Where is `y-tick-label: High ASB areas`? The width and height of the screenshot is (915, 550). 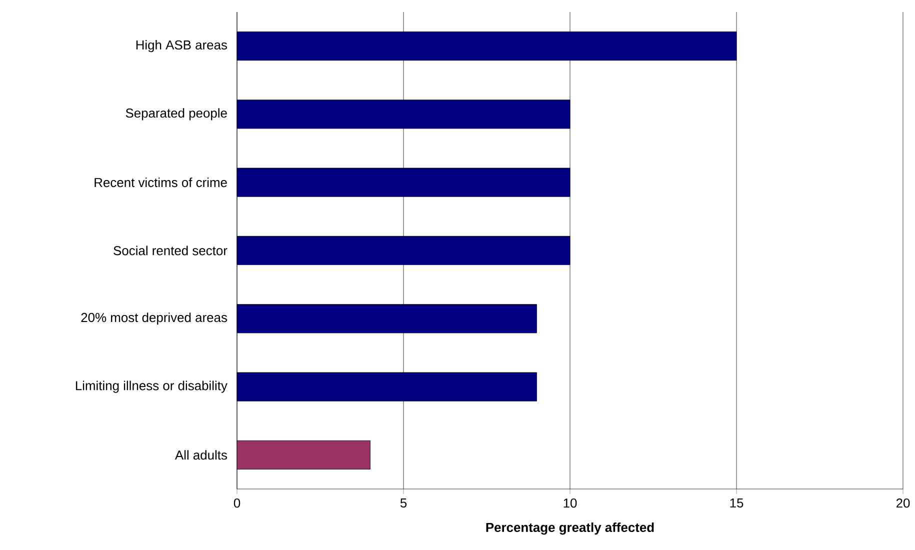 y-tick-label: High ASB areas is located at coordinates (182, 46).